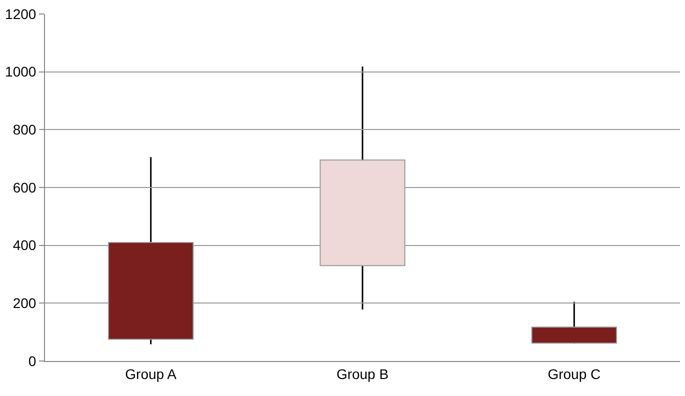 The width and height of the screenshot is (685, 396). I want to click on y-tick-label: 200, so click(24, 303).